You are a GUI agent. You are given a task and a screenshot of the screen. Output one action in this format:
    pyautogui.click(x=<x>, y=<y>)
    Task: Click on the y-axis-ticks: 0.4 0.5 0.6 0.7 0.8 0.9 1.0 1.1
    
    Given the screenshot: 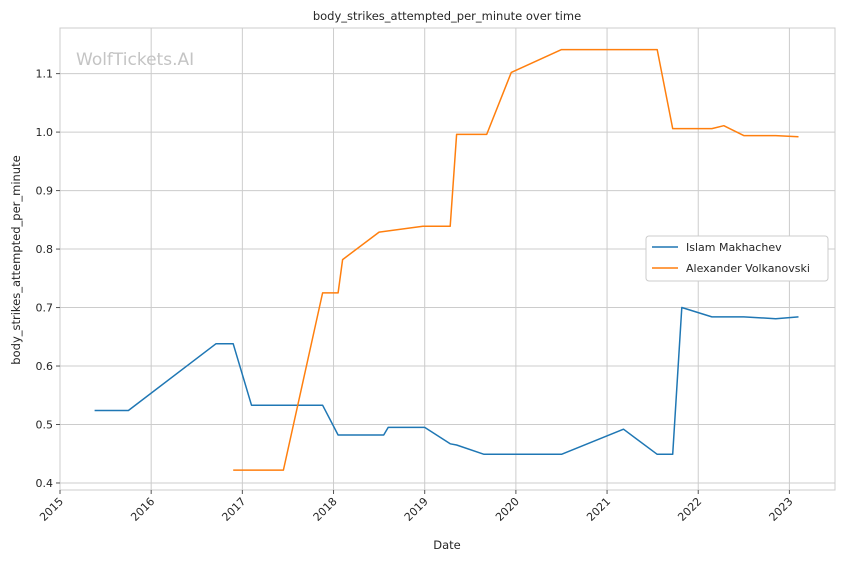 What is the action you would take?
    pyautogui.click(x=48, y=279)
    